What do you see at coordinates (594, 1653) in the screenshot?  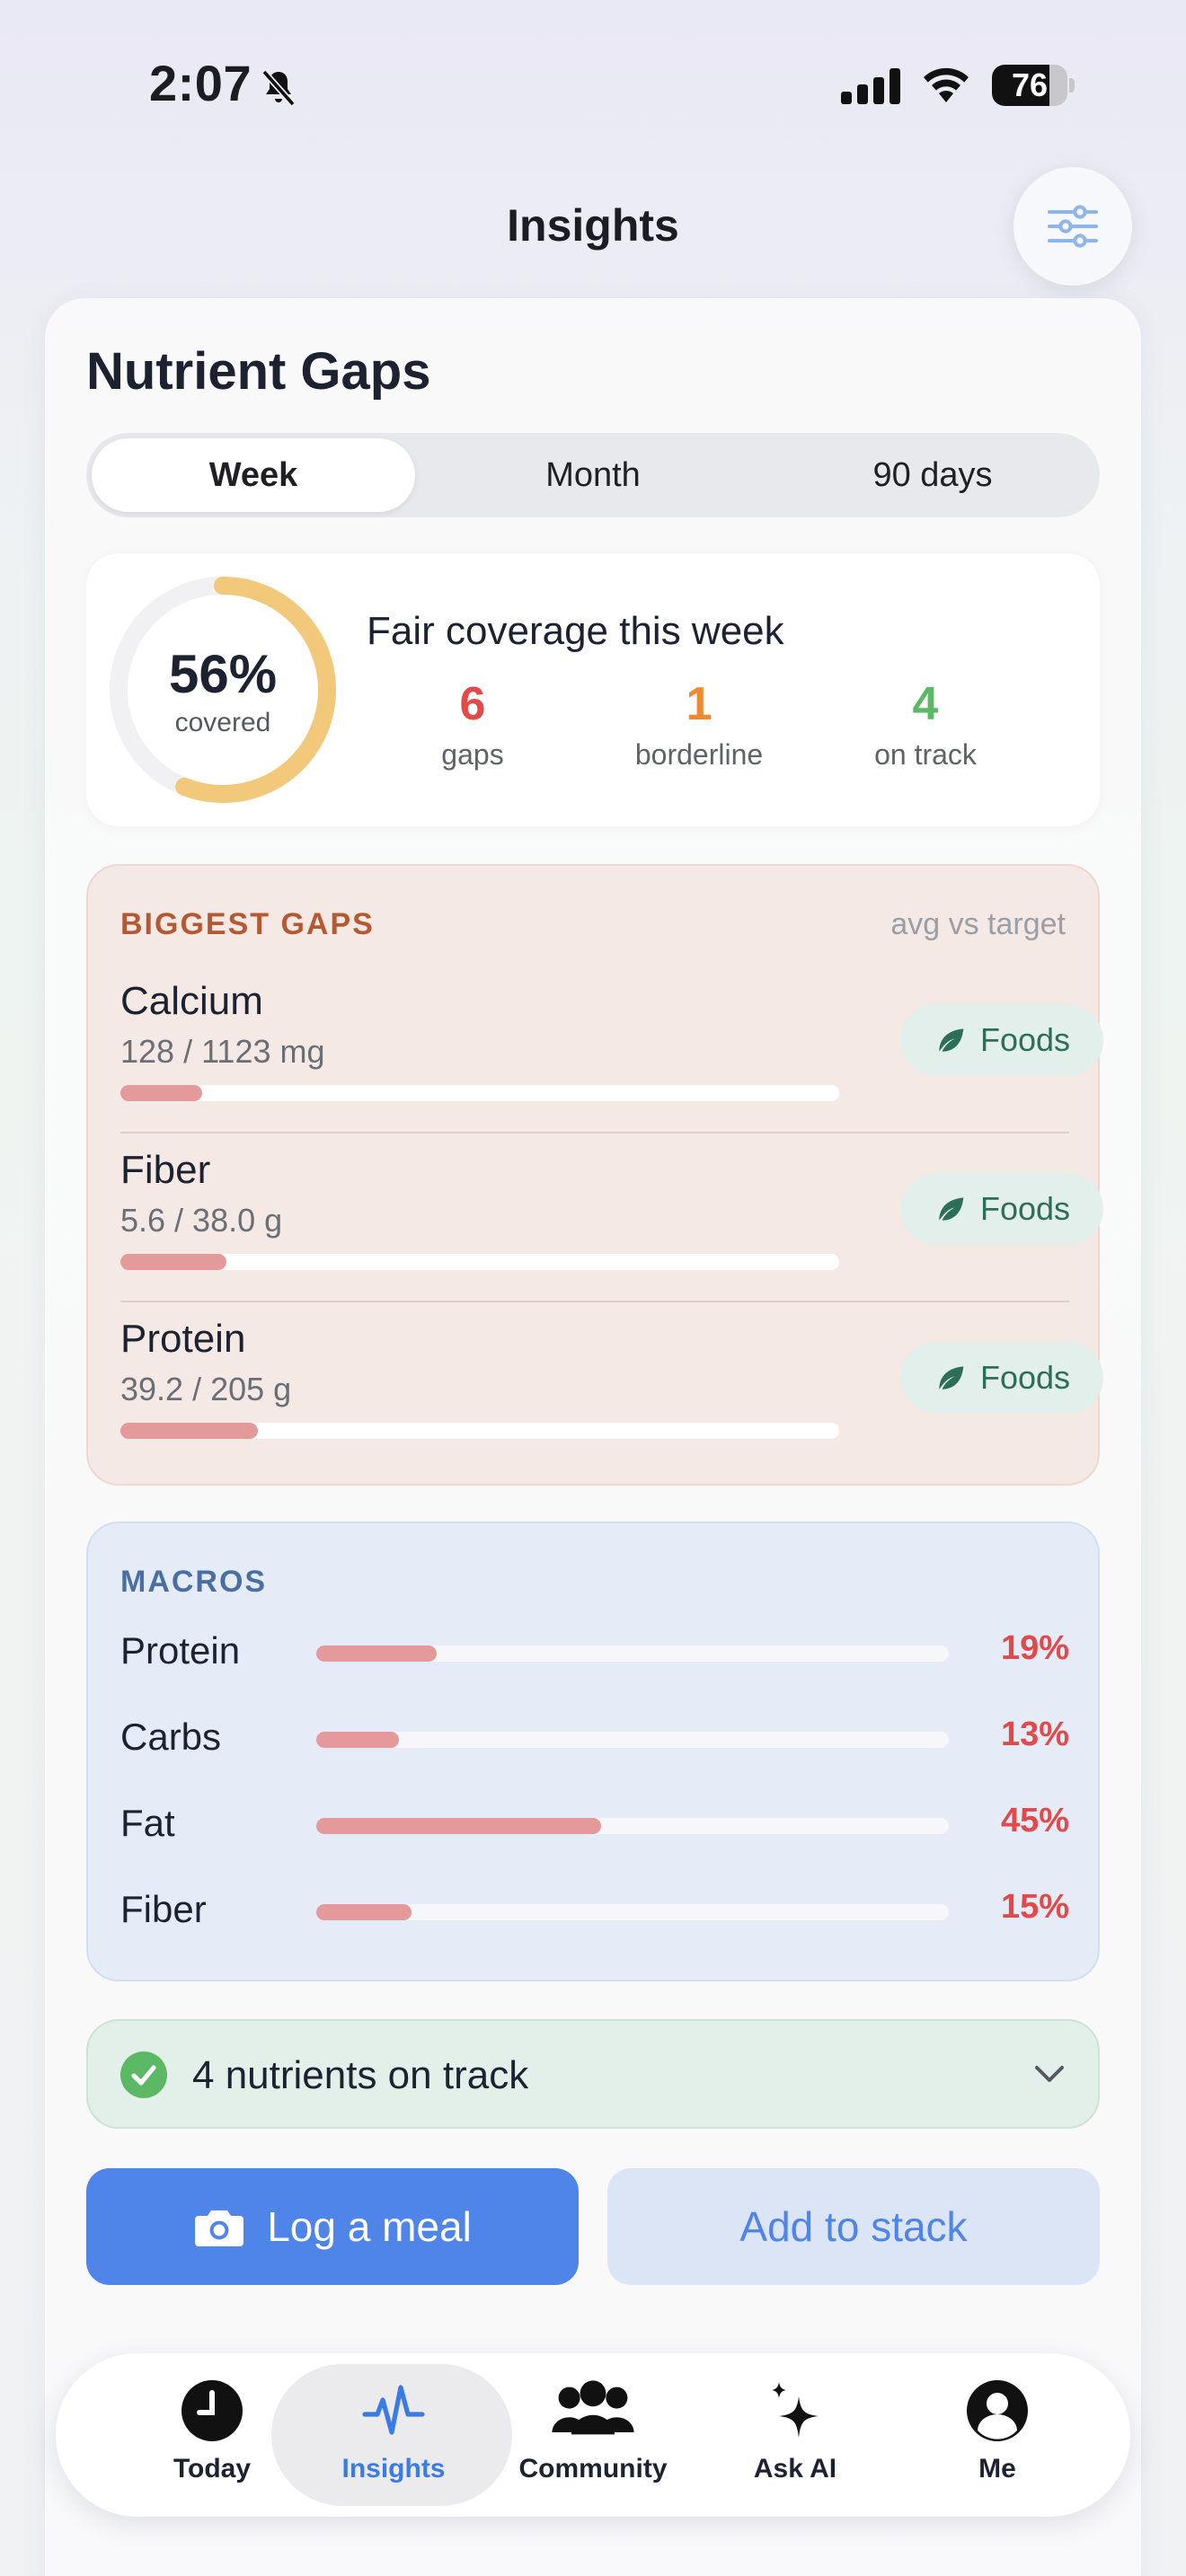 I see `macro-row-protein: Protein 19%` at bounding box center [594, 1653].